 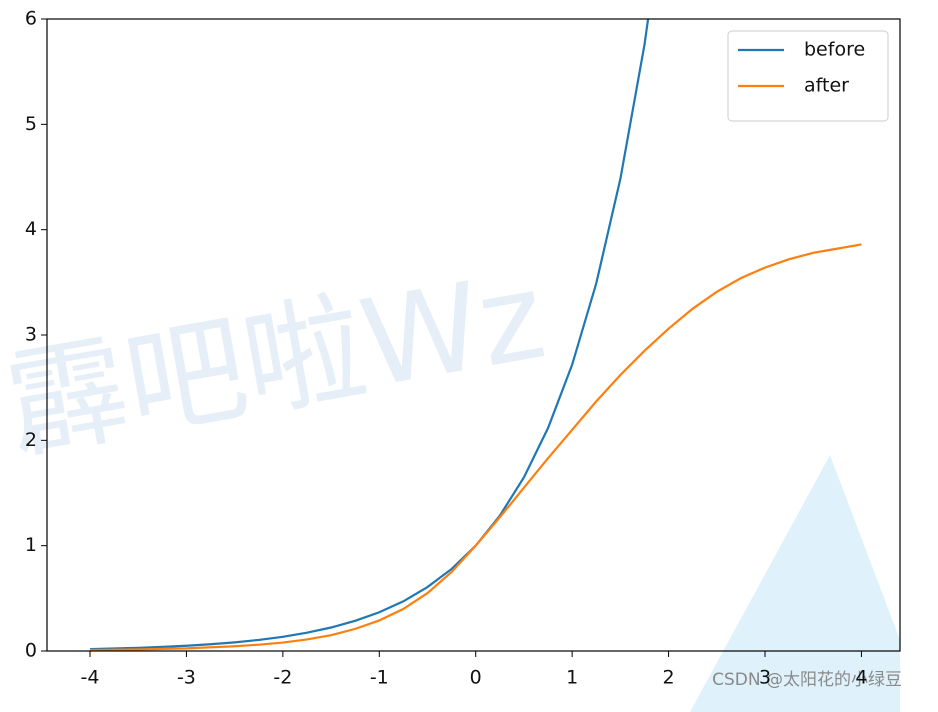 I want to click on x-tick-label: 0, so click(x=476, y=678).